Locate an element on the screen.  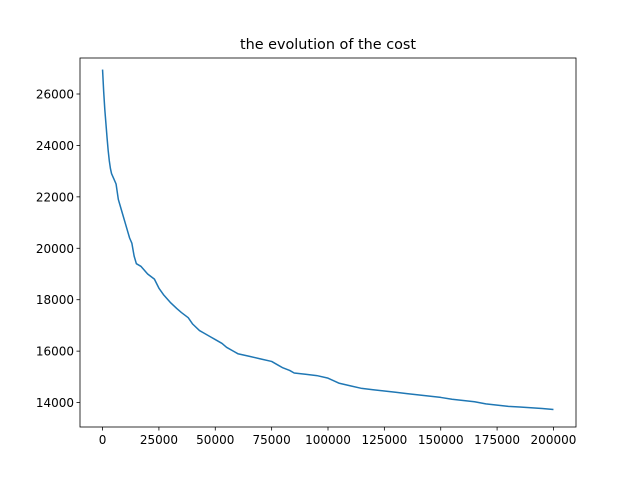
x-tick-label: 50000 is located at coordinates (215, 440).